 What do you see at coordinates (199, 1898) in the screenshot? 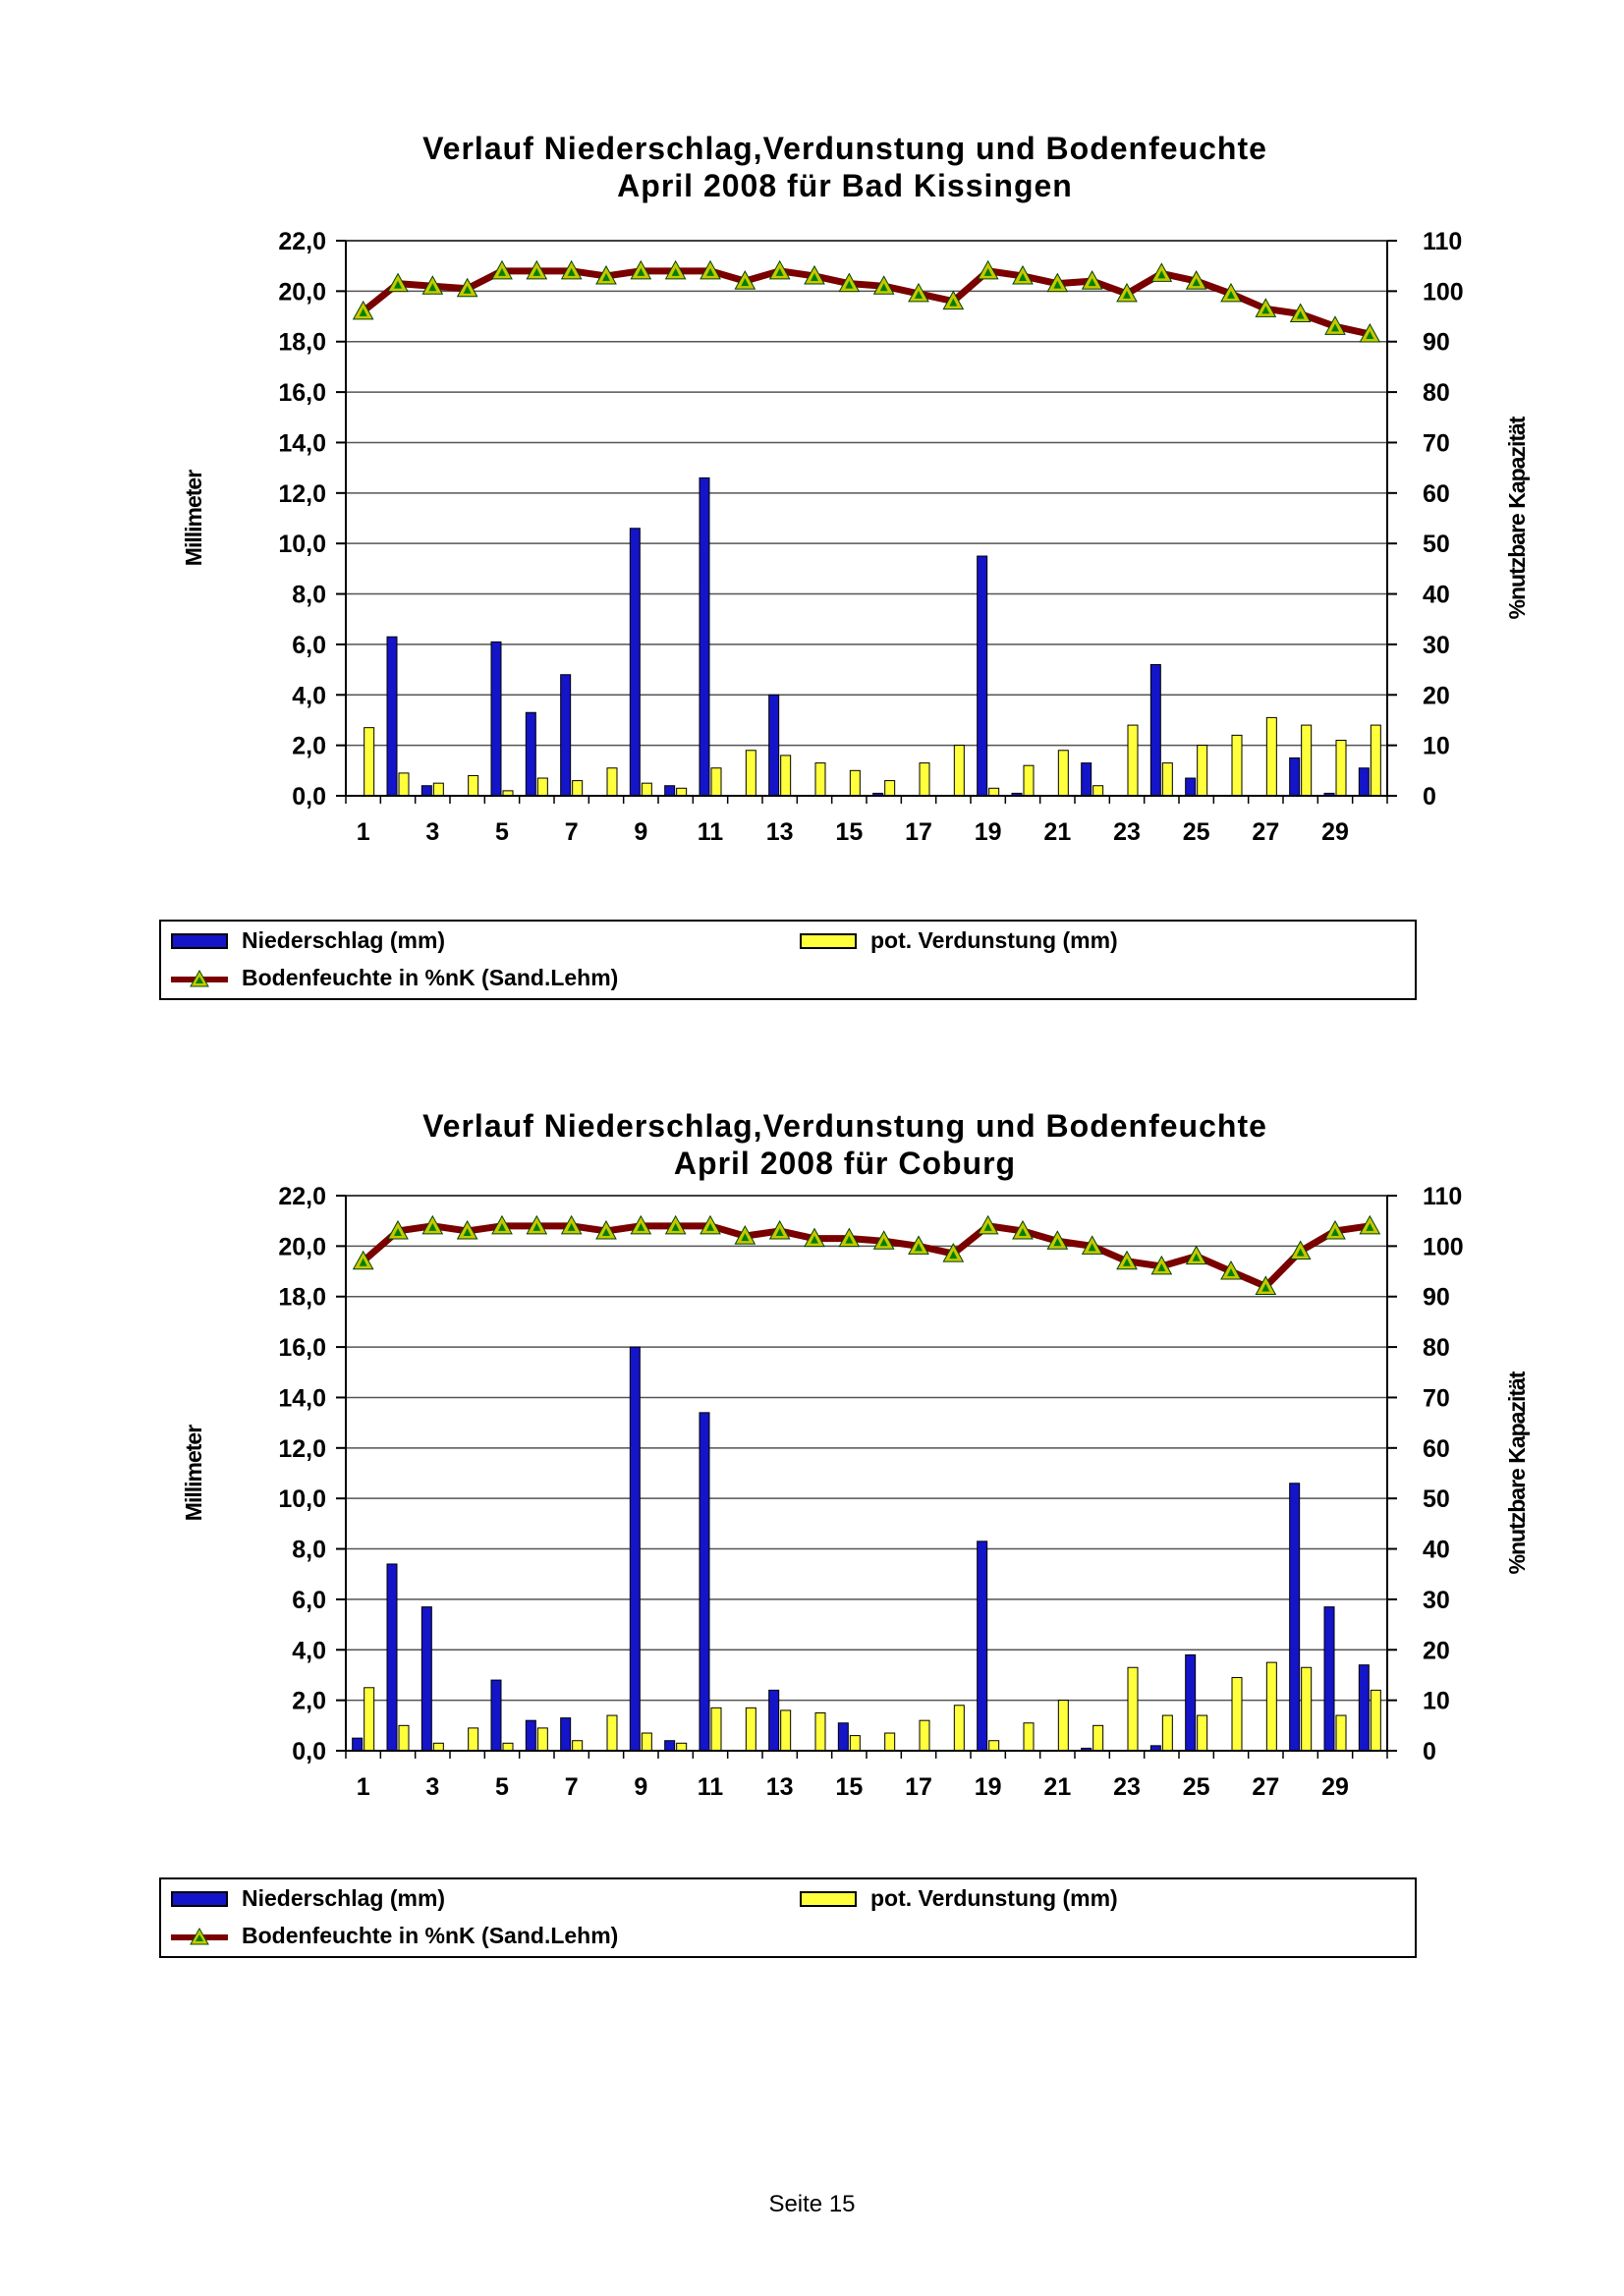
I see `legend-swatch-precipitation` at bounding box center [199, 1898].